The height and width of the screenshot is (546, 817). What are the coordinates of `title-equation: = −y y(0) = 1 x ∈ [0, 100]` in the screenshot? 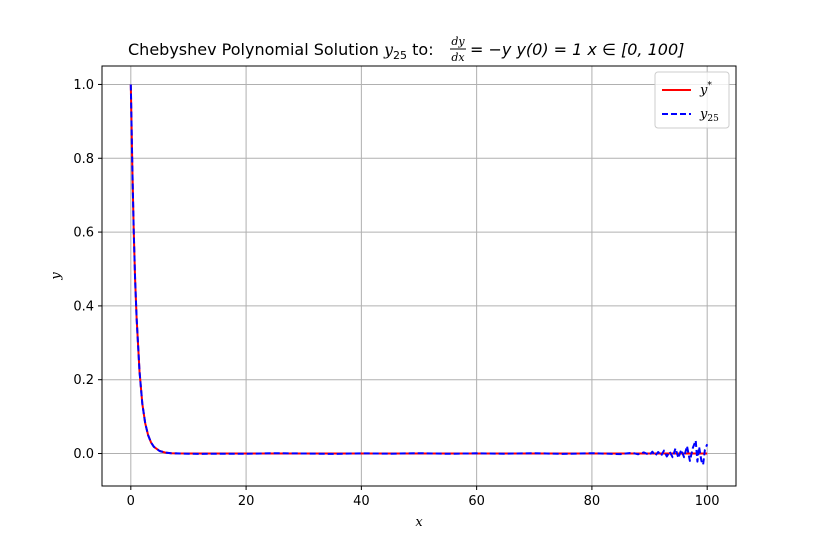 It's located at (577, 49).